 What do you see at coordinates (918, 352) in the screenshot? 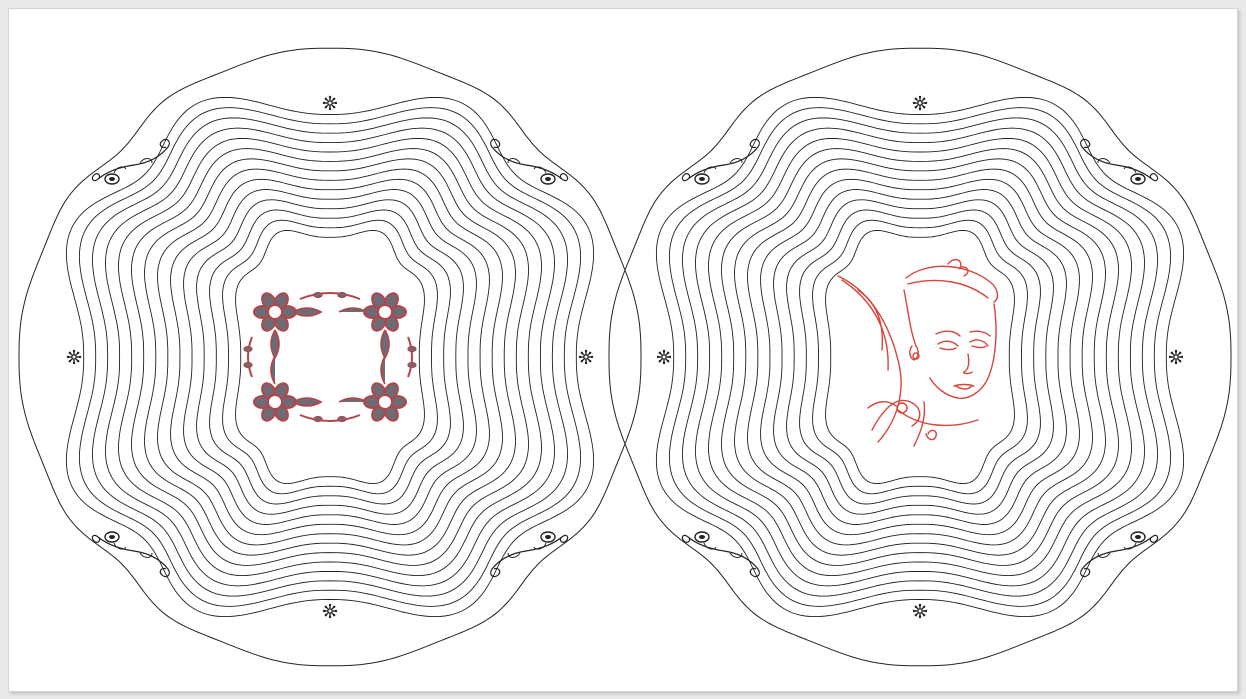
I see `woman-portrait-line-art` at bounding box center [918, 352].